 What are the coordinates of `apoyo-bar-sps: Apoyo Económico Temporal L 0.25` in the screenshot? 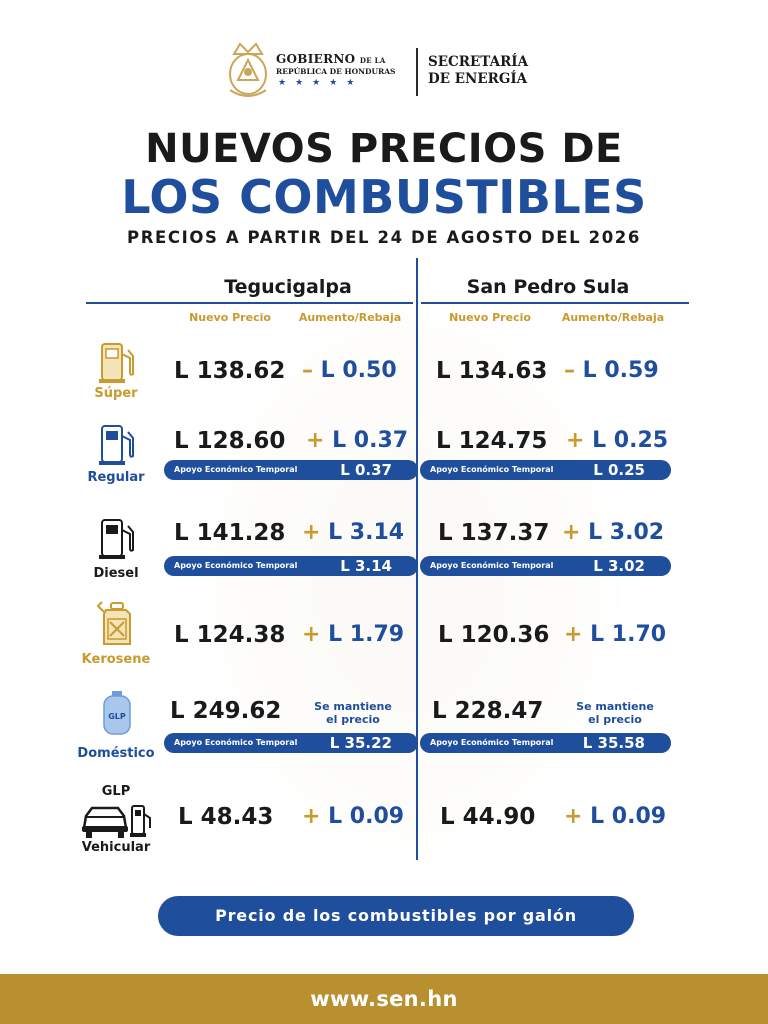 It's located at (545, 470).